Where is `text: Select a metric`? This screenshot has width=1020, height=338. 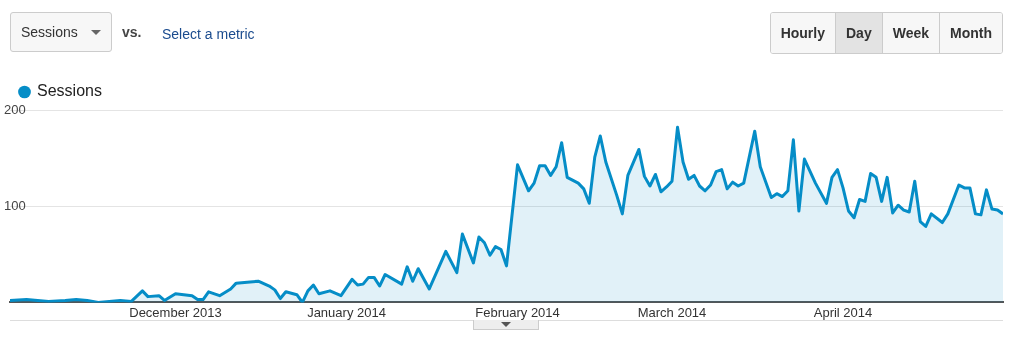 text: Select a metric is located at coordinates (208, 34).